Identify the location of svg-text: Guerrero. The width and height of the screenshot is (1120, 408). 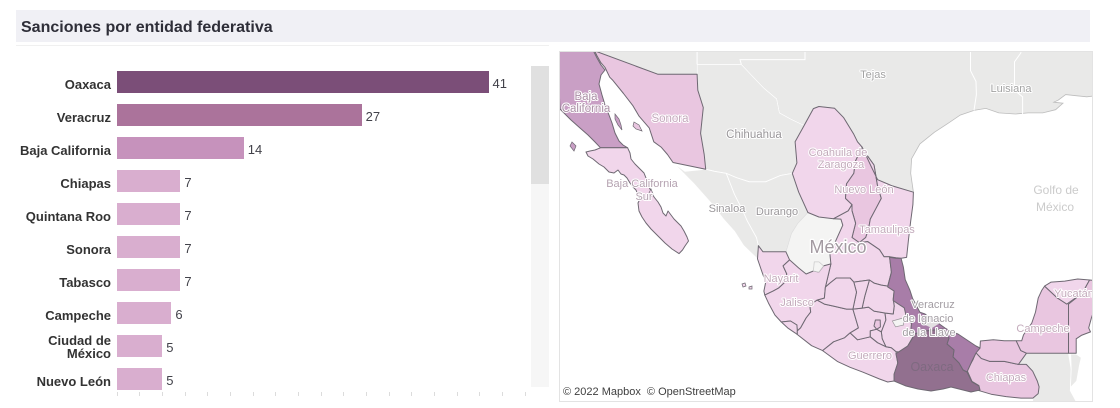
(870, 356).